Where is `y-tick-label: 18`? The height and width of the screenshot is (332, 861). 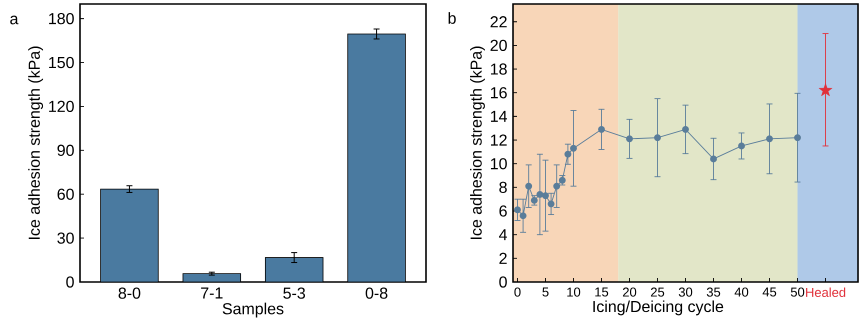 y-tick-label: 18 is located at coordinates (498, 69).